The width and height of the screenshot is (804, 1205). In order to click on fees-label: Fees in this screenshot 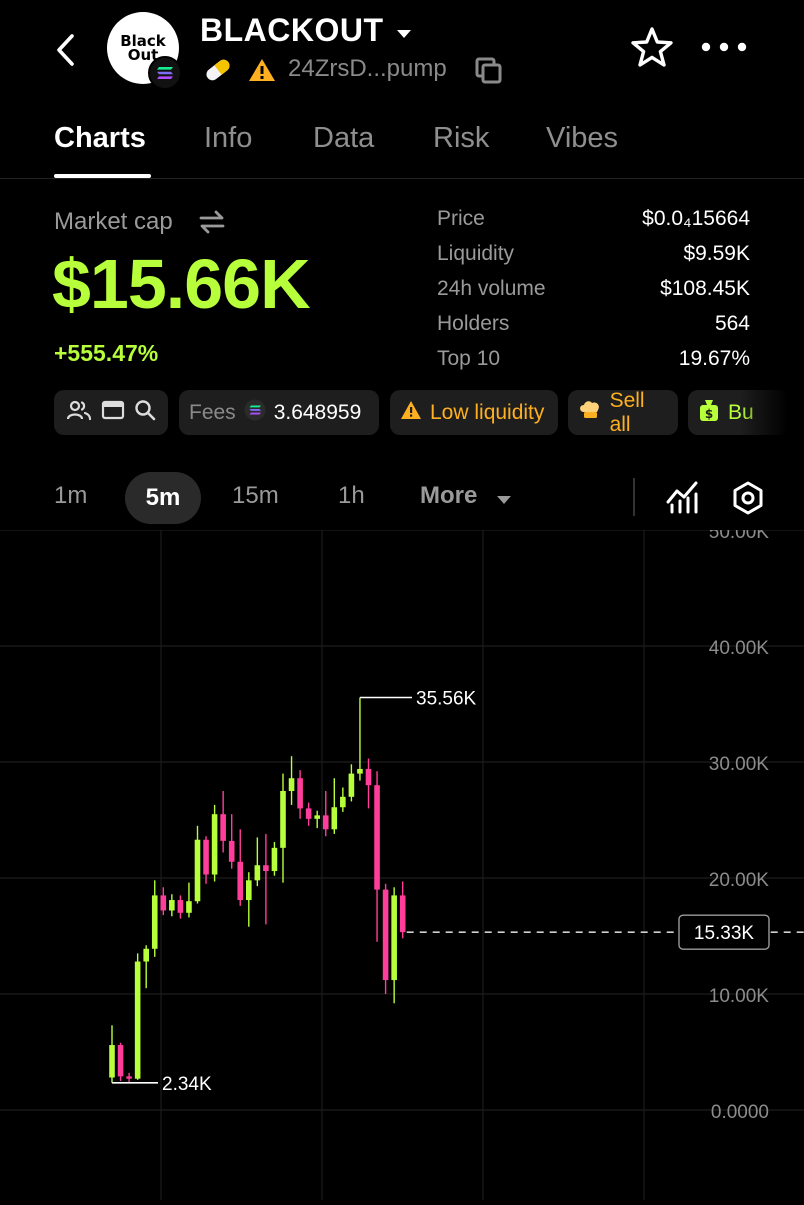, I will do `click(212, 412)`.